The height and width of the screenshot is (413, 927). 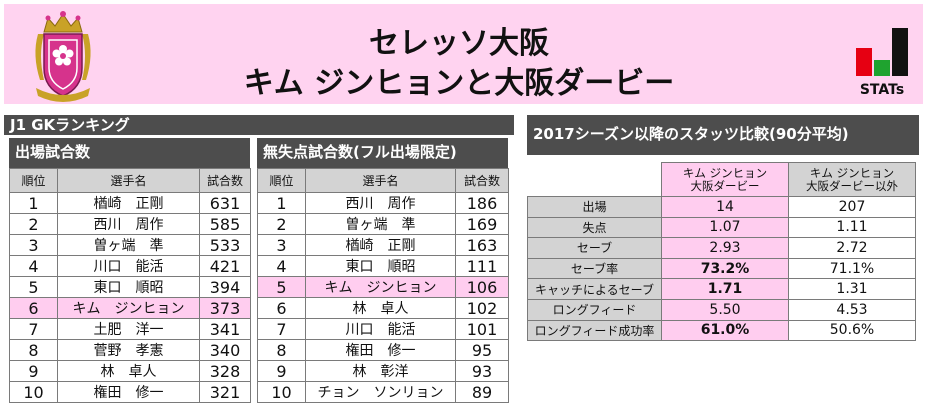 What do you see at coordinates (594, 179) in the screenshot?
I see `empty-corner-cell` at bounding box center [594, 179].